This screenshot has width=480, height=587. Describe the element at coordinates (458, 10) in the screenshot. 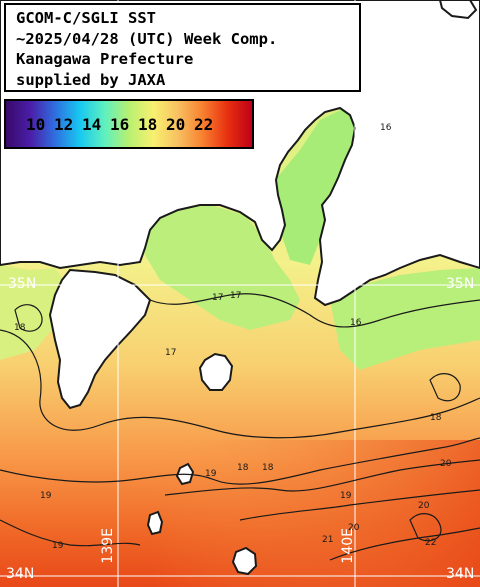

I see `land-top-right-islet` at that location.